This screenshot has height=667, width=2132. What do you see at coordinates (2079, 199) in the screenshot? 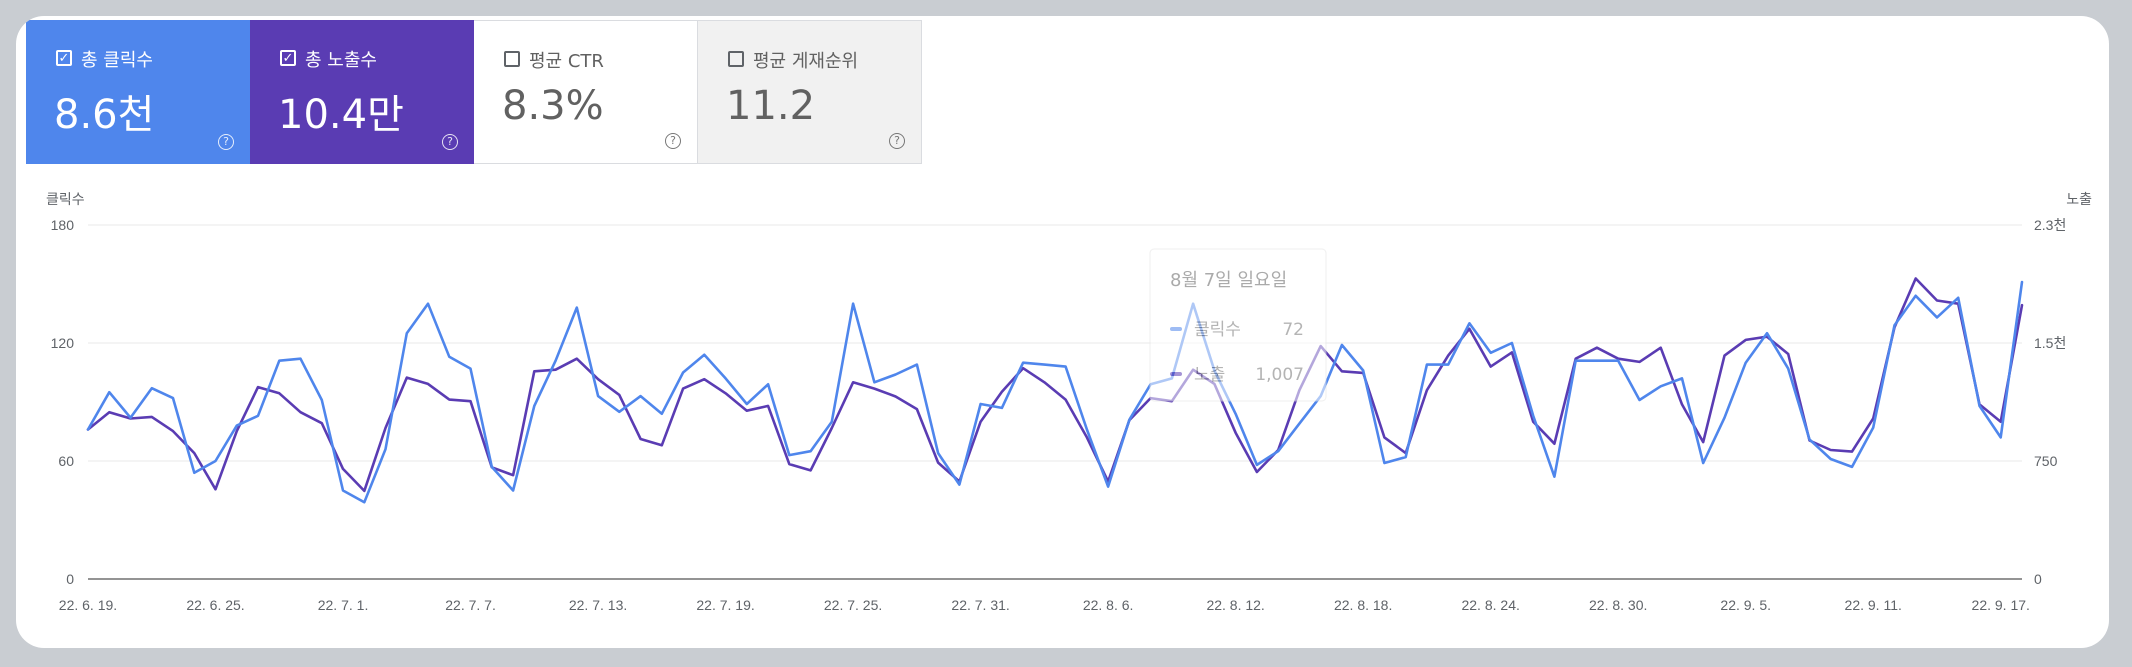
I see `right-axis-title: 노출` at bounding box center [2079, 199].